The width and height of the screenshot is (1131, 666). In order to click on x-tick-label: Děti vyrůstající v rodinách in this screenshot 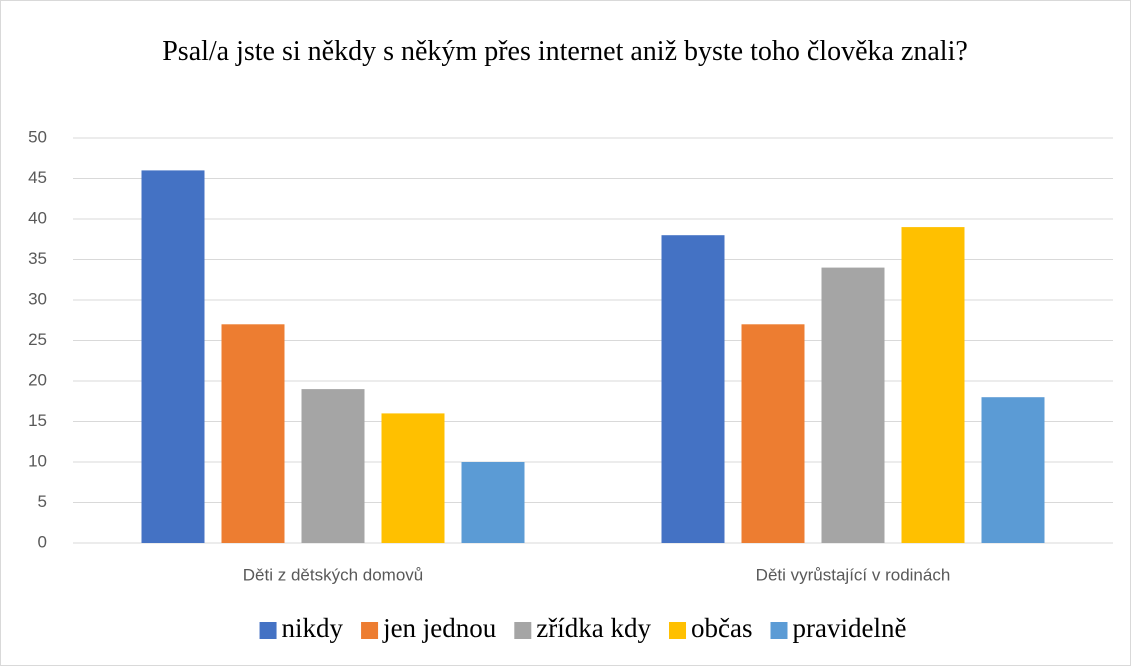, I will do `click(853, 574)`.